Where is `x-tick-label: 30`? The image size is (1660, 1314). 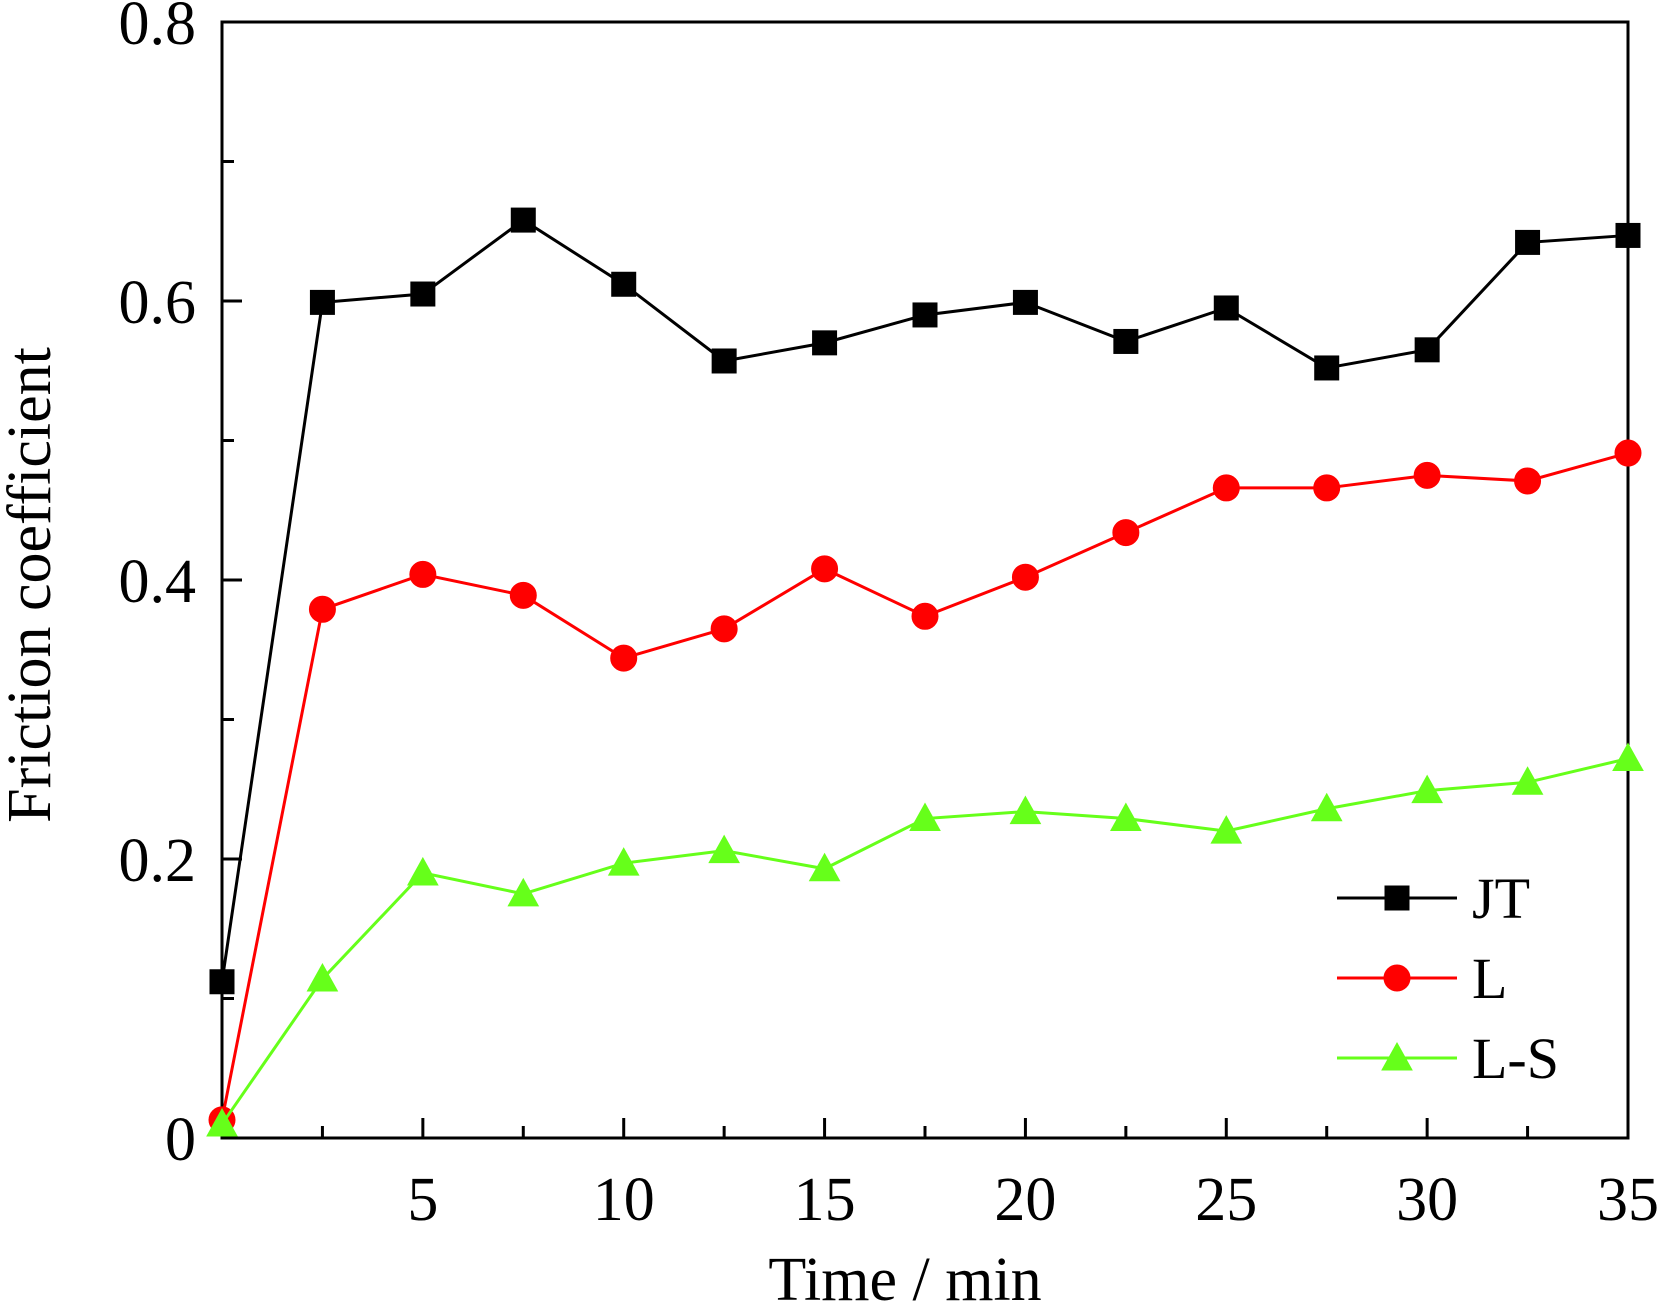 x-tick-label: 30 is located at coordinates (1427, 1200).